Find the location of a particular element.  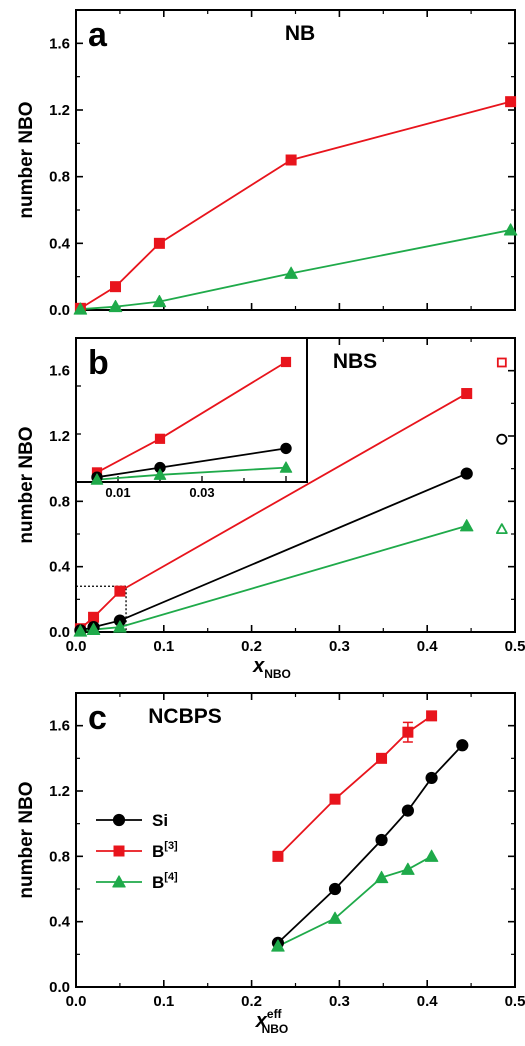

x-axis-label: xNBO is located at coordinates (271, 668).